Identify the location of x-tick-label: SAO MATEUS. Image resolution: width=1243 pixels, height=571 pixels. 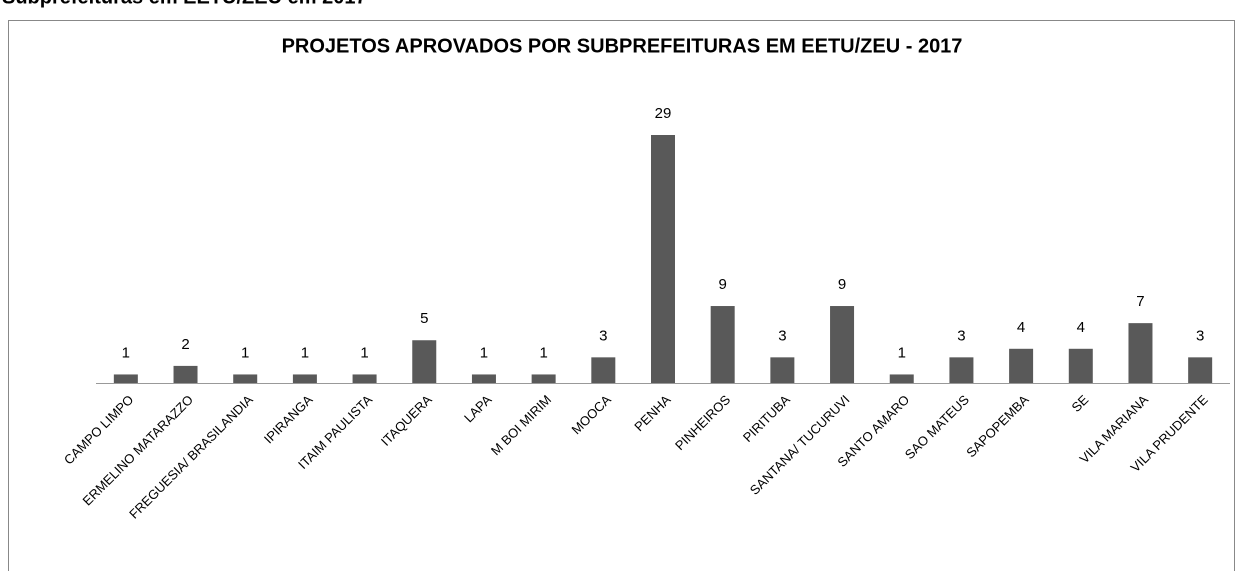
(937, 427).